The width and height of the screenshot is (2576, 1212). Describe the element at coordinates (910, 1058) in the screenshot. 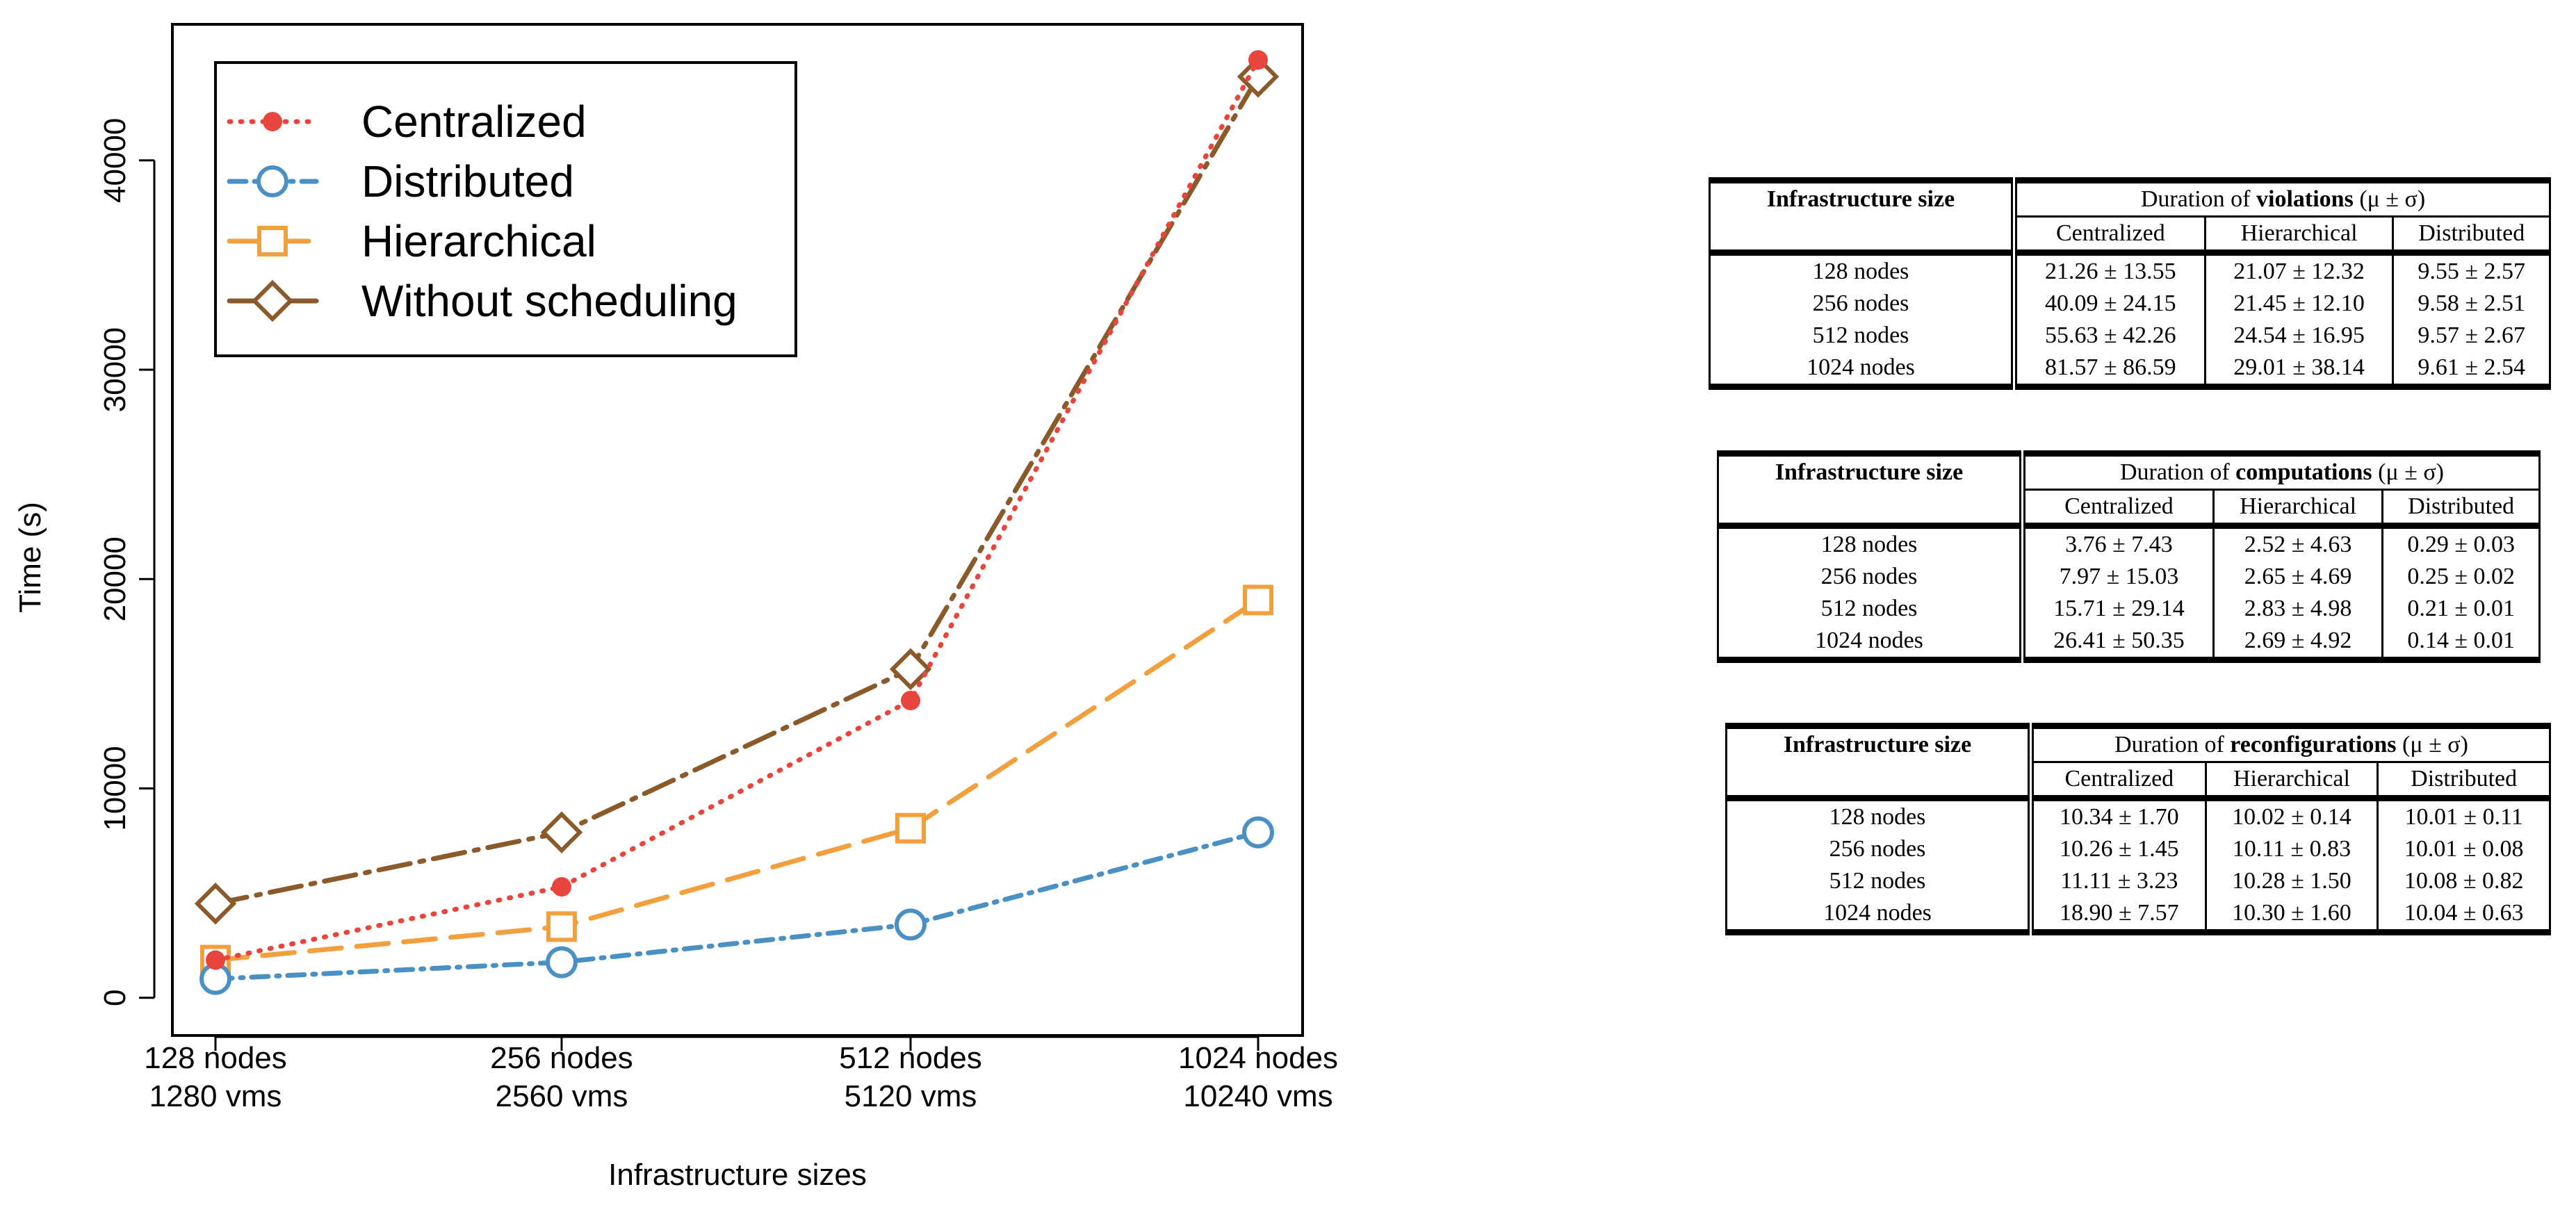

I see `x-tick-label: 512 nodes` at that location.